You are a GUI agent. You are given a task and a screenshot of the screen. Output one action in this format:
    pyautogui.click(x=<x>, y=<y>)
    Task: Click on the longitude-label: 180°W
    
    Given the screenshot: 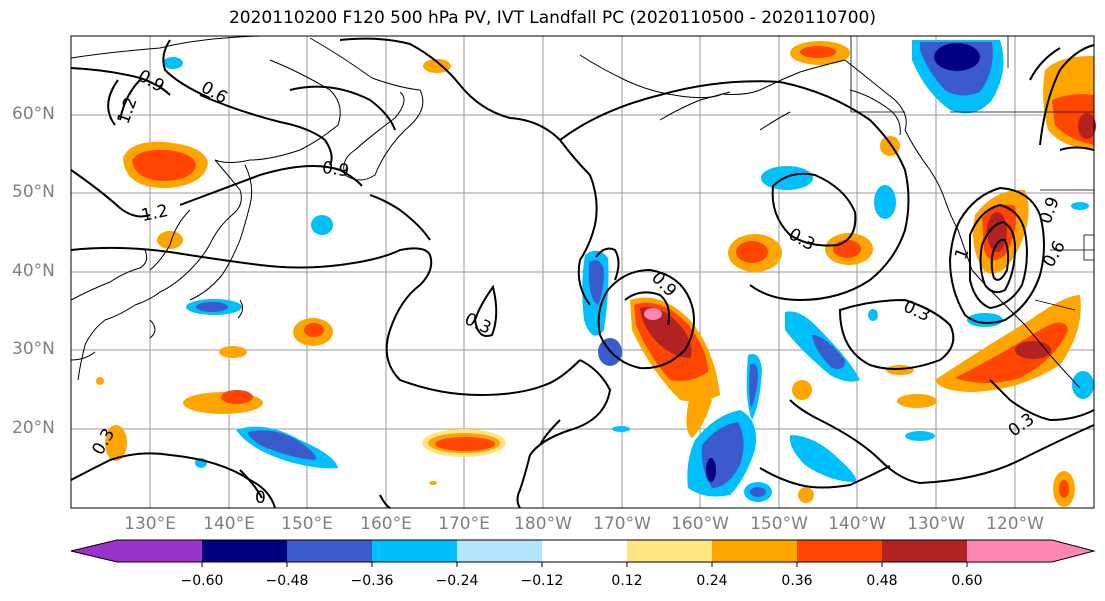 What is the action you would take?
    pyautogui.click(x=543, y=524)
    